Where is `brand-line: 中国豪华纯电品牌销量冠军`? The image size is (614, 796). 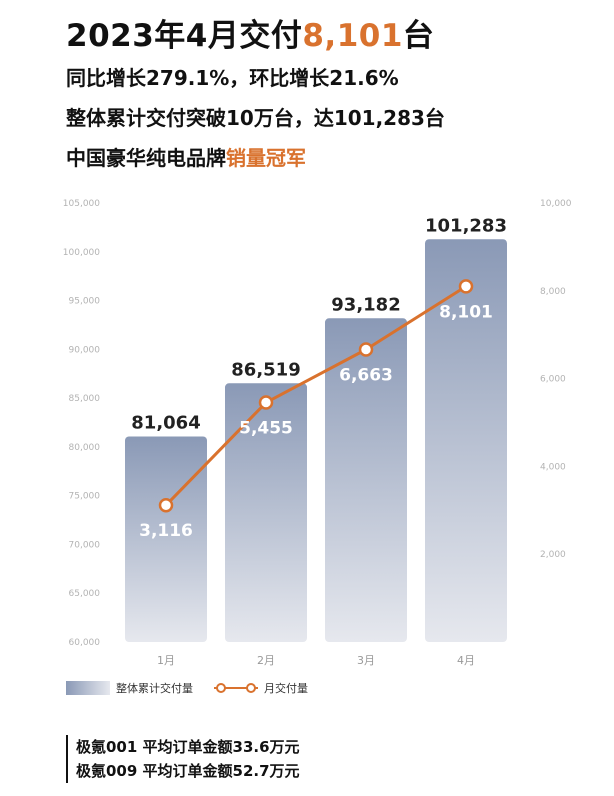
brand-line: 中国豪华纯电品牌销量冠军 is located at coordinates (186, 156).